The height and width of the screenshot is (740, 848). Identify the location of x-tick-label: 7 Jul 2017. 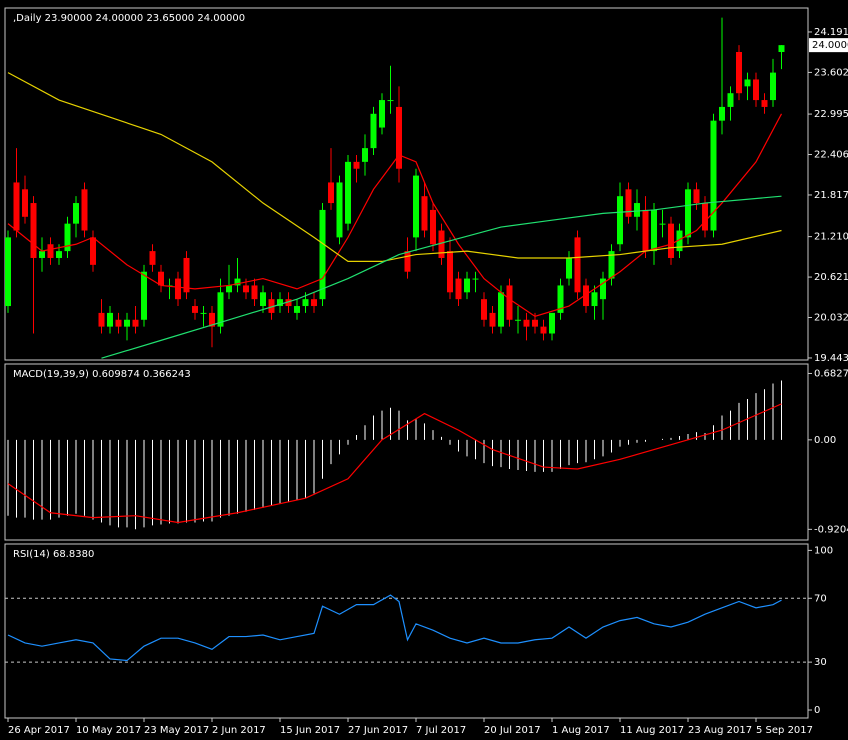
(441, 730).